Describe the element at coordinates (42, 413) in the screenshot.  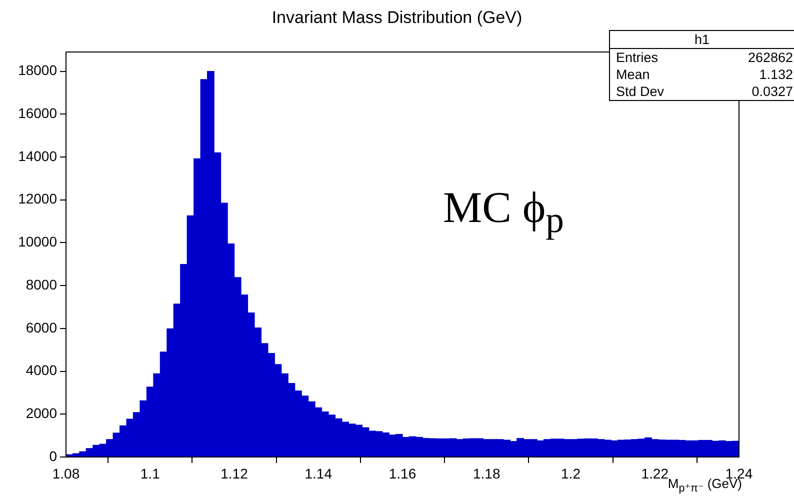
I see `y-tick-label: 2000` at that location.